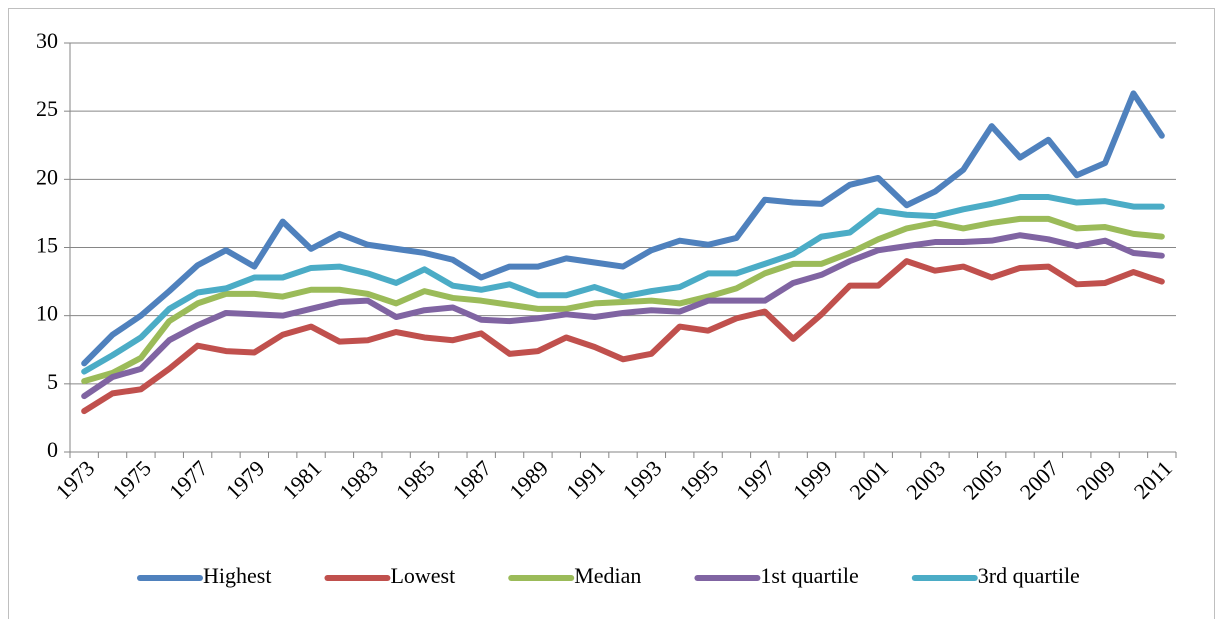 This screenshot has width=1215, height=619. I want to click on x-tick-label: 2007, so click(1039, 479).